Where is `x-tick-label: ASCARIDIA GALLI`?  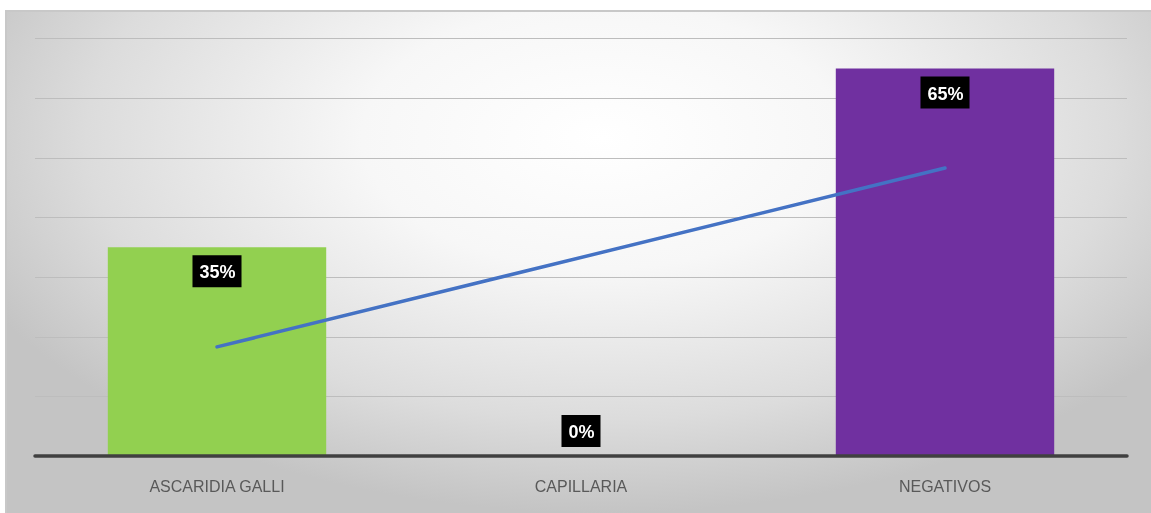
x-tick-label: ASCARIDIA GALLI is located at coordinates (217, 486).